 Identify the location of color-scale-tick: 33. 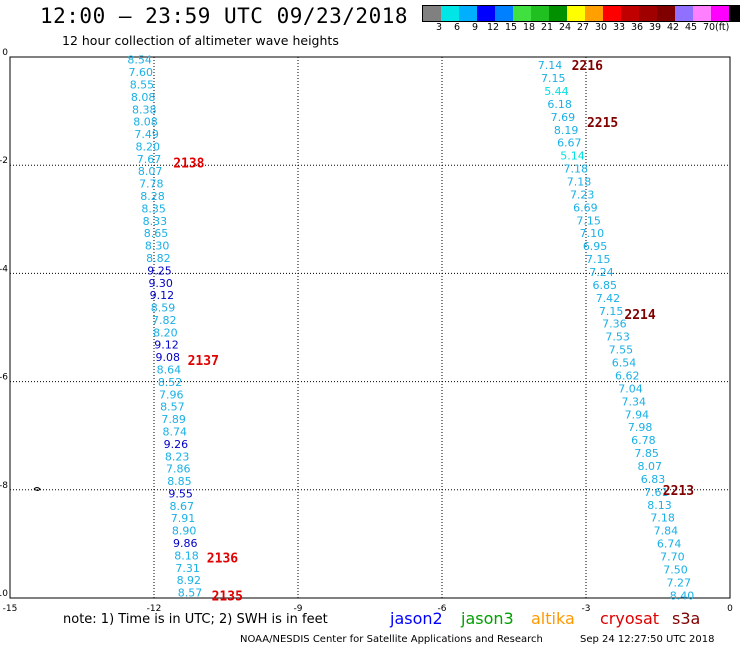
(619, 27).